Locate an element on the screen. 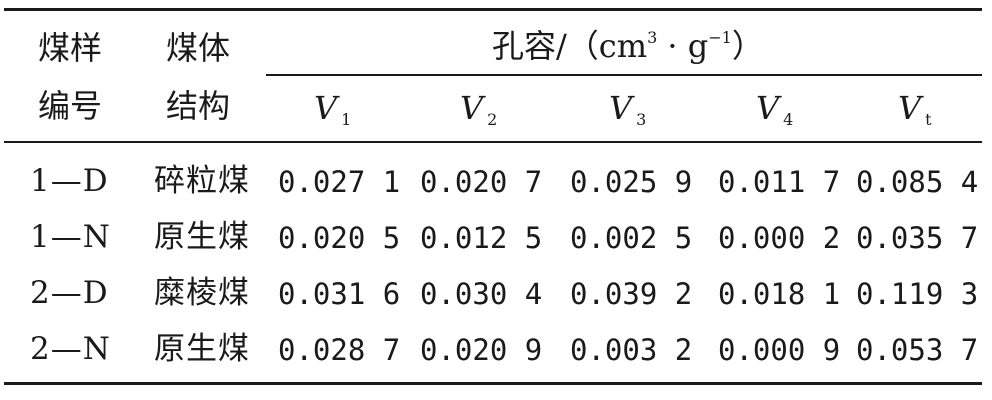 The height and width of the screenshot is (400, 992). header-sample-line1: 煤样 is located at coordinates (70, 48).